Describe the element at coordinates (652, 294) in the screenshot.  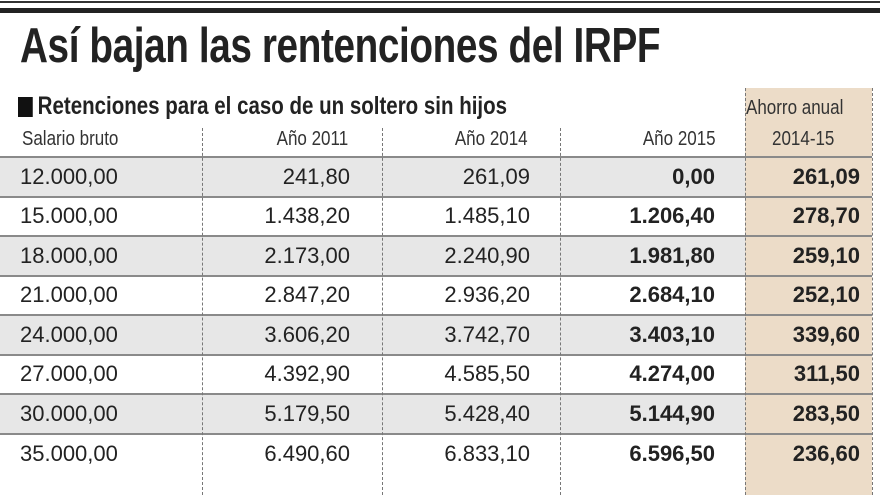
I see `cell-y2015: 2.684,10` at that location.